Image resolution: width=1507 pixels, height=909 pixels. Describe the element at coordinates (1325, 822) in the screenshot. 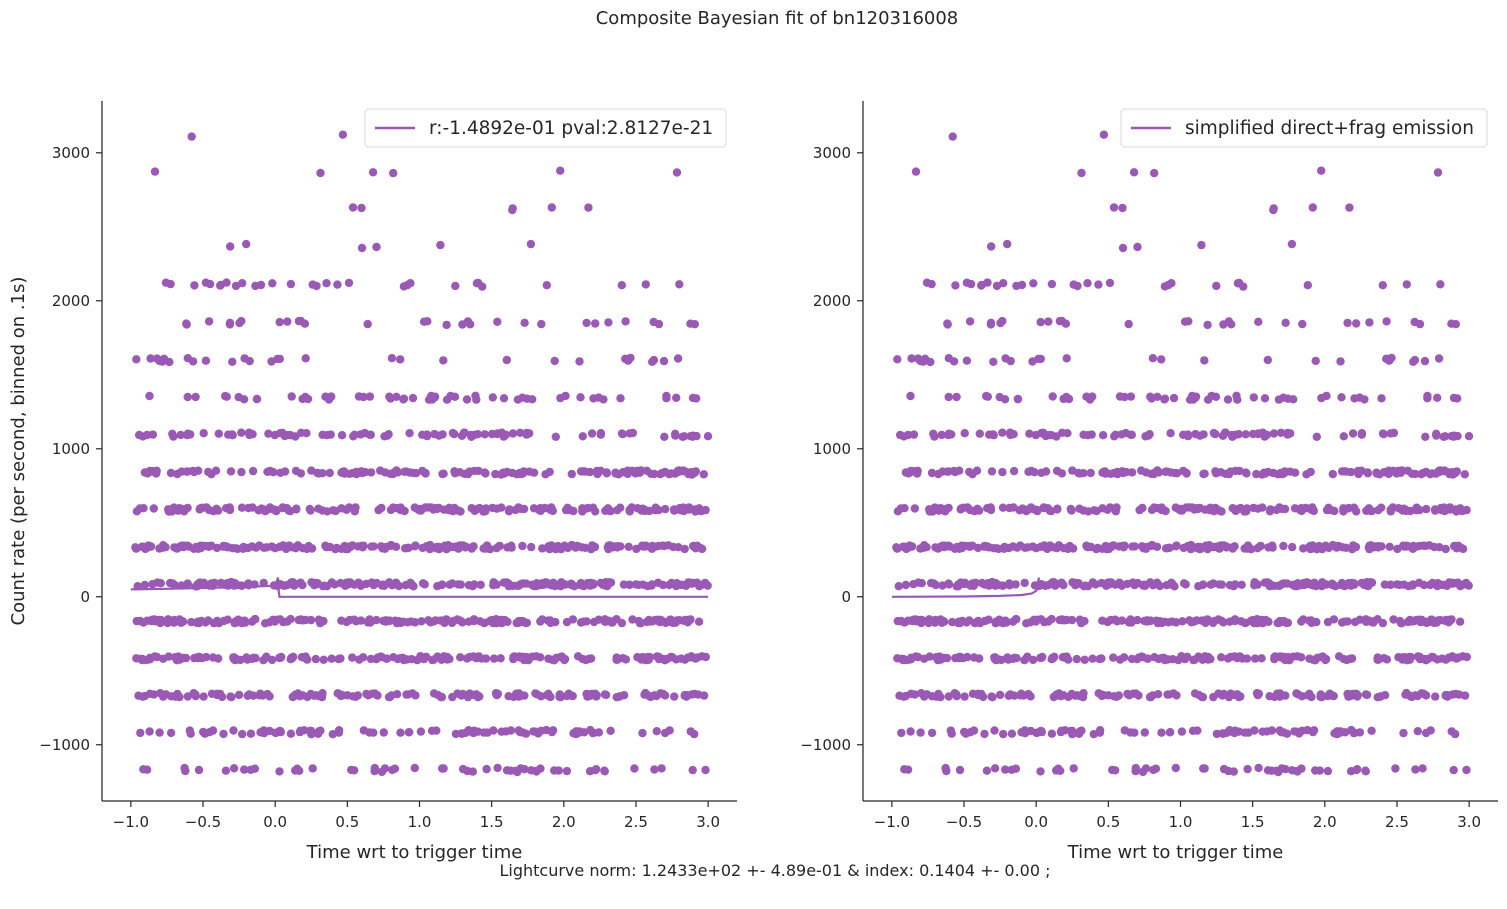

I see `x-tick-label: 2.0` at that location.